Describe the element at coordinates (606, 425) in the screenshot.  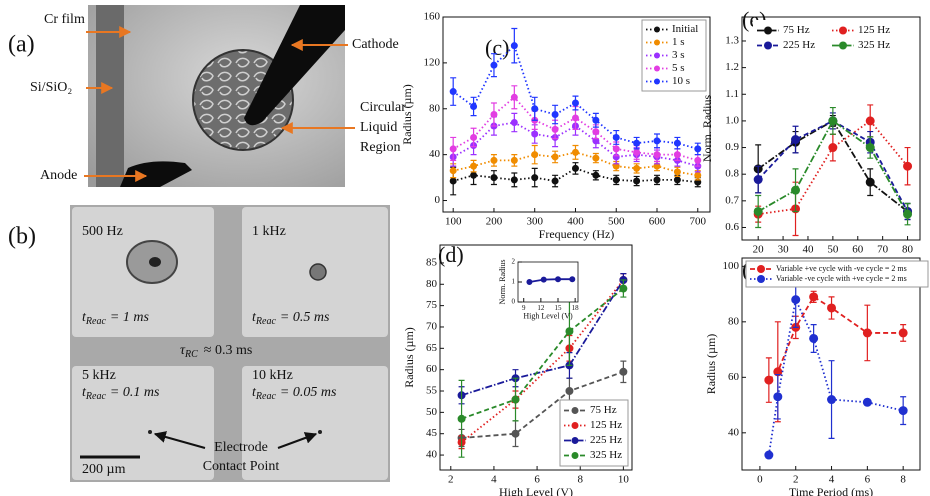
I see `legend-label: 125 Hz` at that location.